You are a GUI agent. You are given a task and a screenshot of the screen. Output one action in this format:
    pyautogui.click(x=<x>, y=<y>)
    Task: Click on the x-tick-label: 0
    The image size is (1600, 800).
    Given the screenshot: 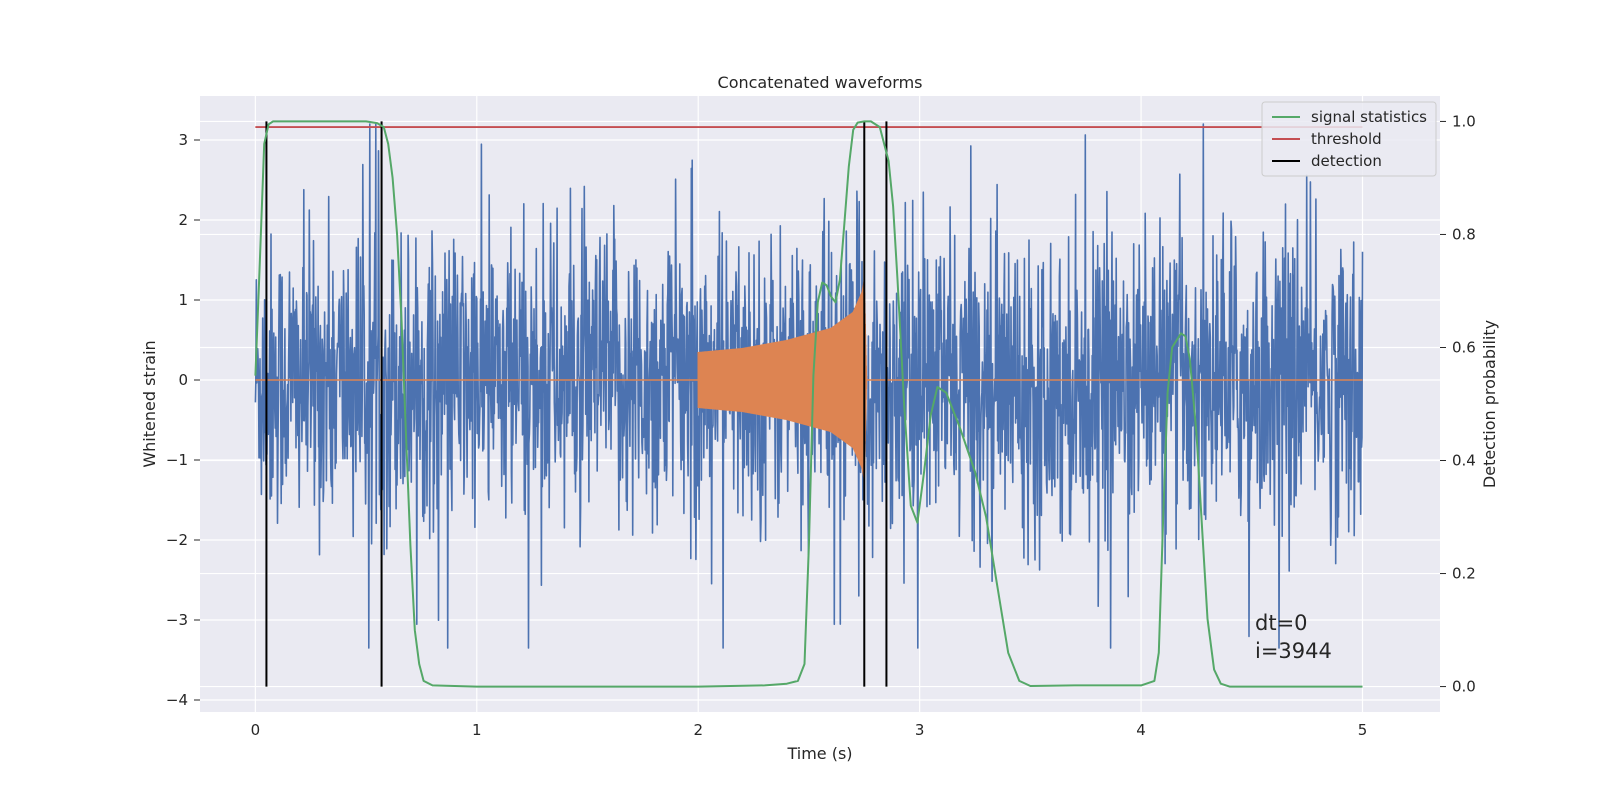 What is the action you would take?
    pyautogui.click(x=256, y=730)
    